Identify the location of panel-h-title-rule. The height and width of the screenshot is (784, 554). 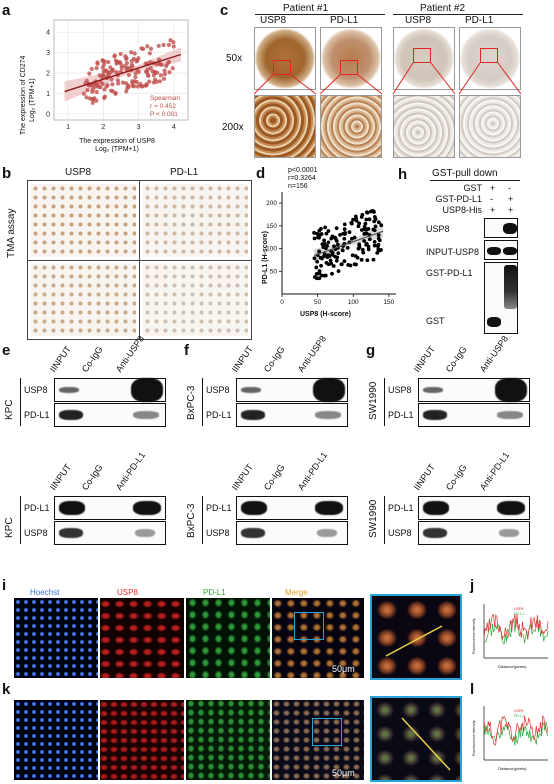
(475, 180).